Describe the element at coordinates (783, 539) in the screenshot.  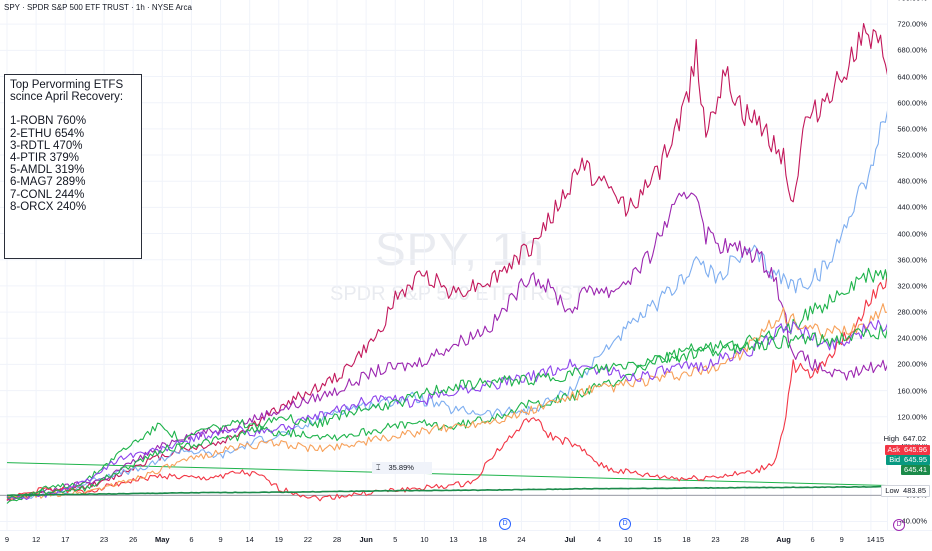
I see `x-tick-label: Aug` at that location.